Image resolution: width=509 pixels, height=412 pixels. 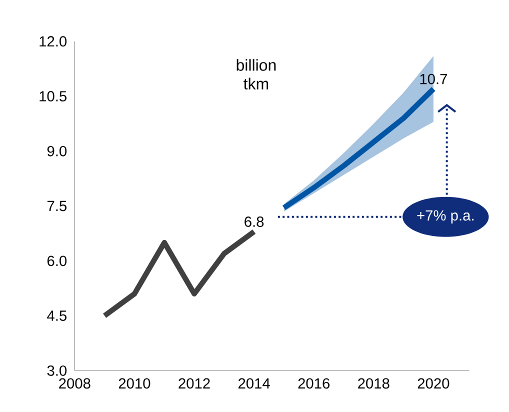 What do you see at coordinates (314, 383) in the screenshot?
I see `x-tick-label: 2016` at bounding box center [314, 383].